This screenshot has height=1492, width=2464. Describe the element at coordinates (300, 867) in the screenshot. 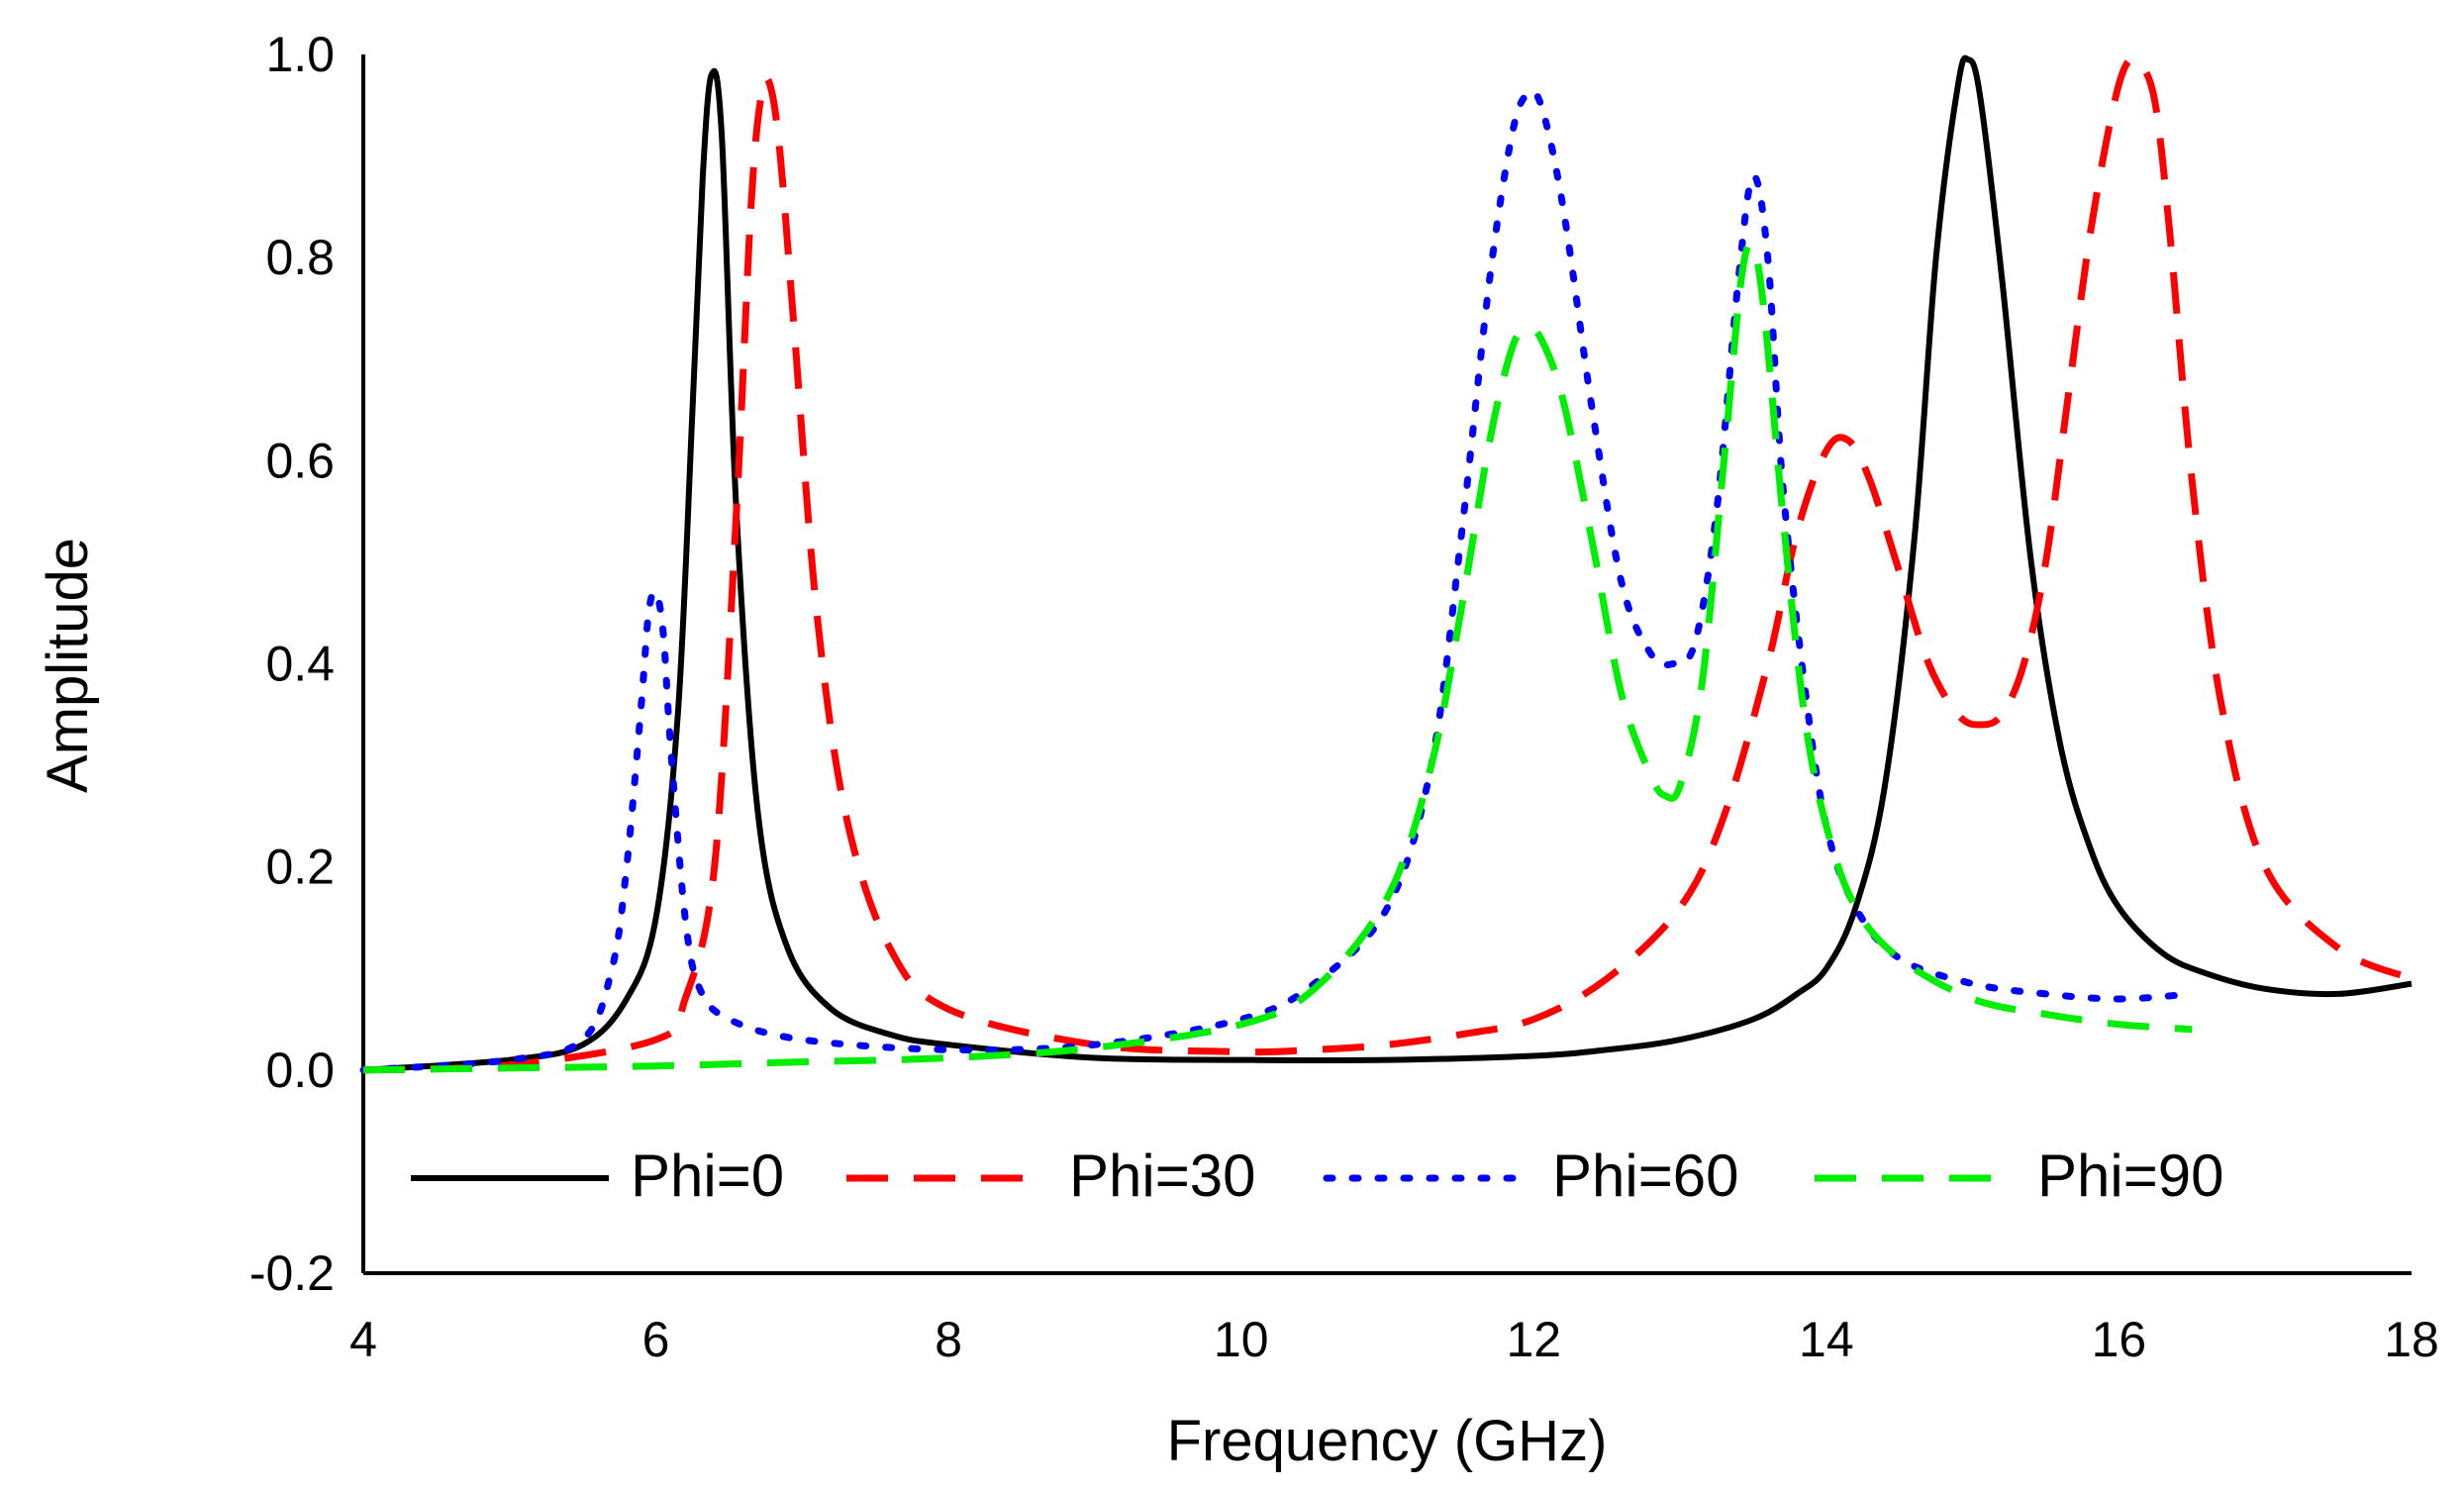

I see `y-tick-label: 0.2` at that location.